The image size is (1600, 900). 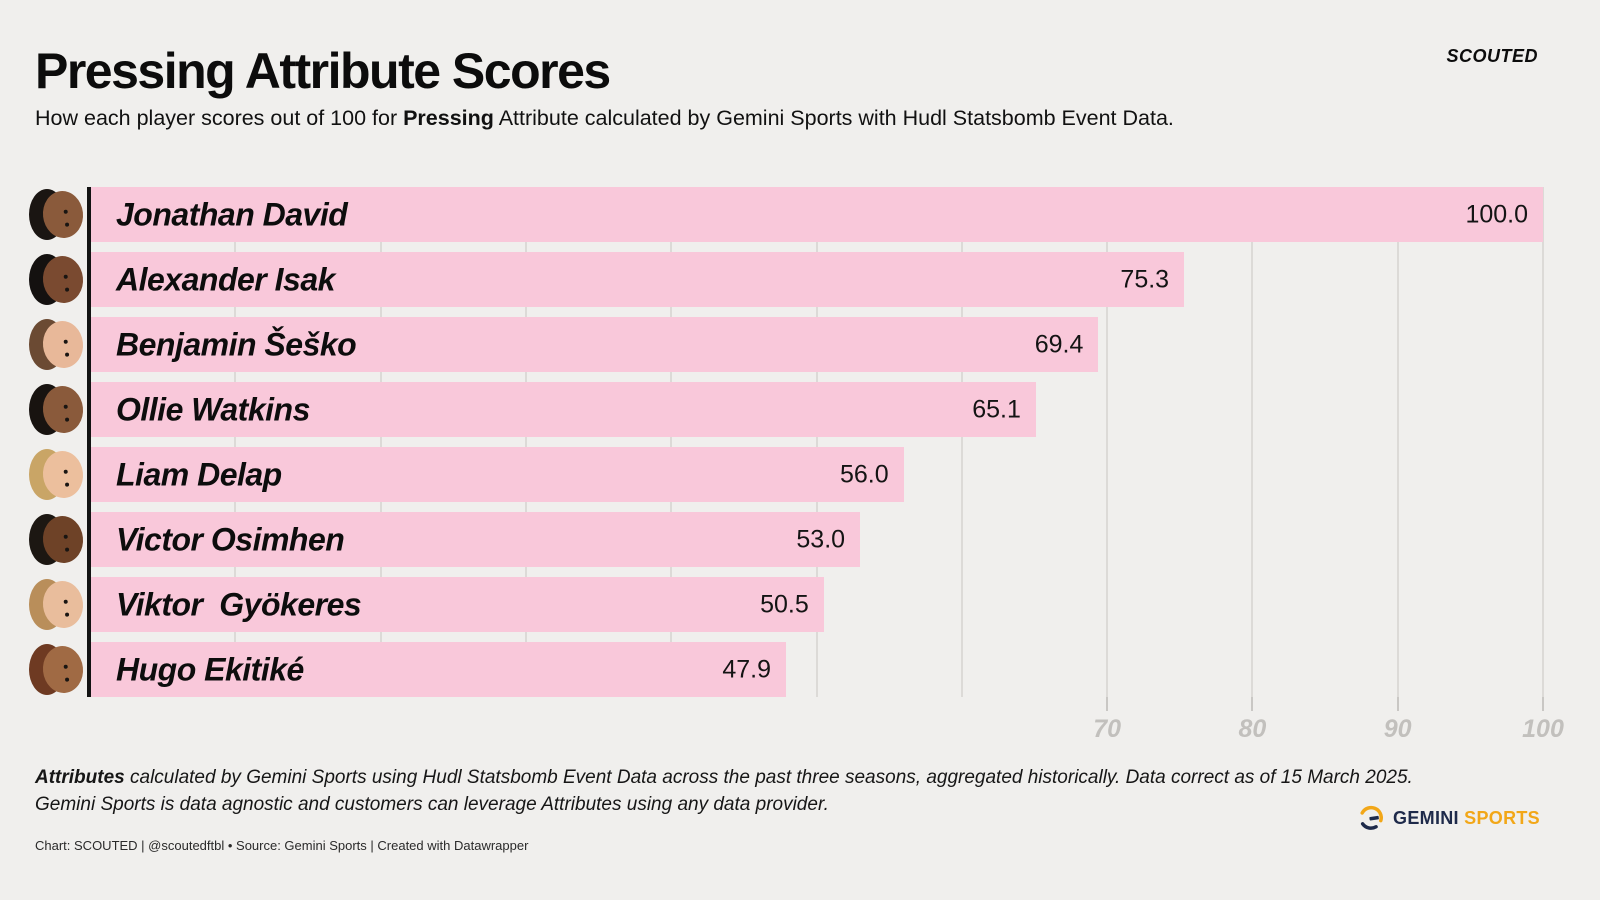 What do you see at coordinates (1107, 729) in the screenshot?
I see `x-tick-label: 70` at bounding box center [1107, 729].